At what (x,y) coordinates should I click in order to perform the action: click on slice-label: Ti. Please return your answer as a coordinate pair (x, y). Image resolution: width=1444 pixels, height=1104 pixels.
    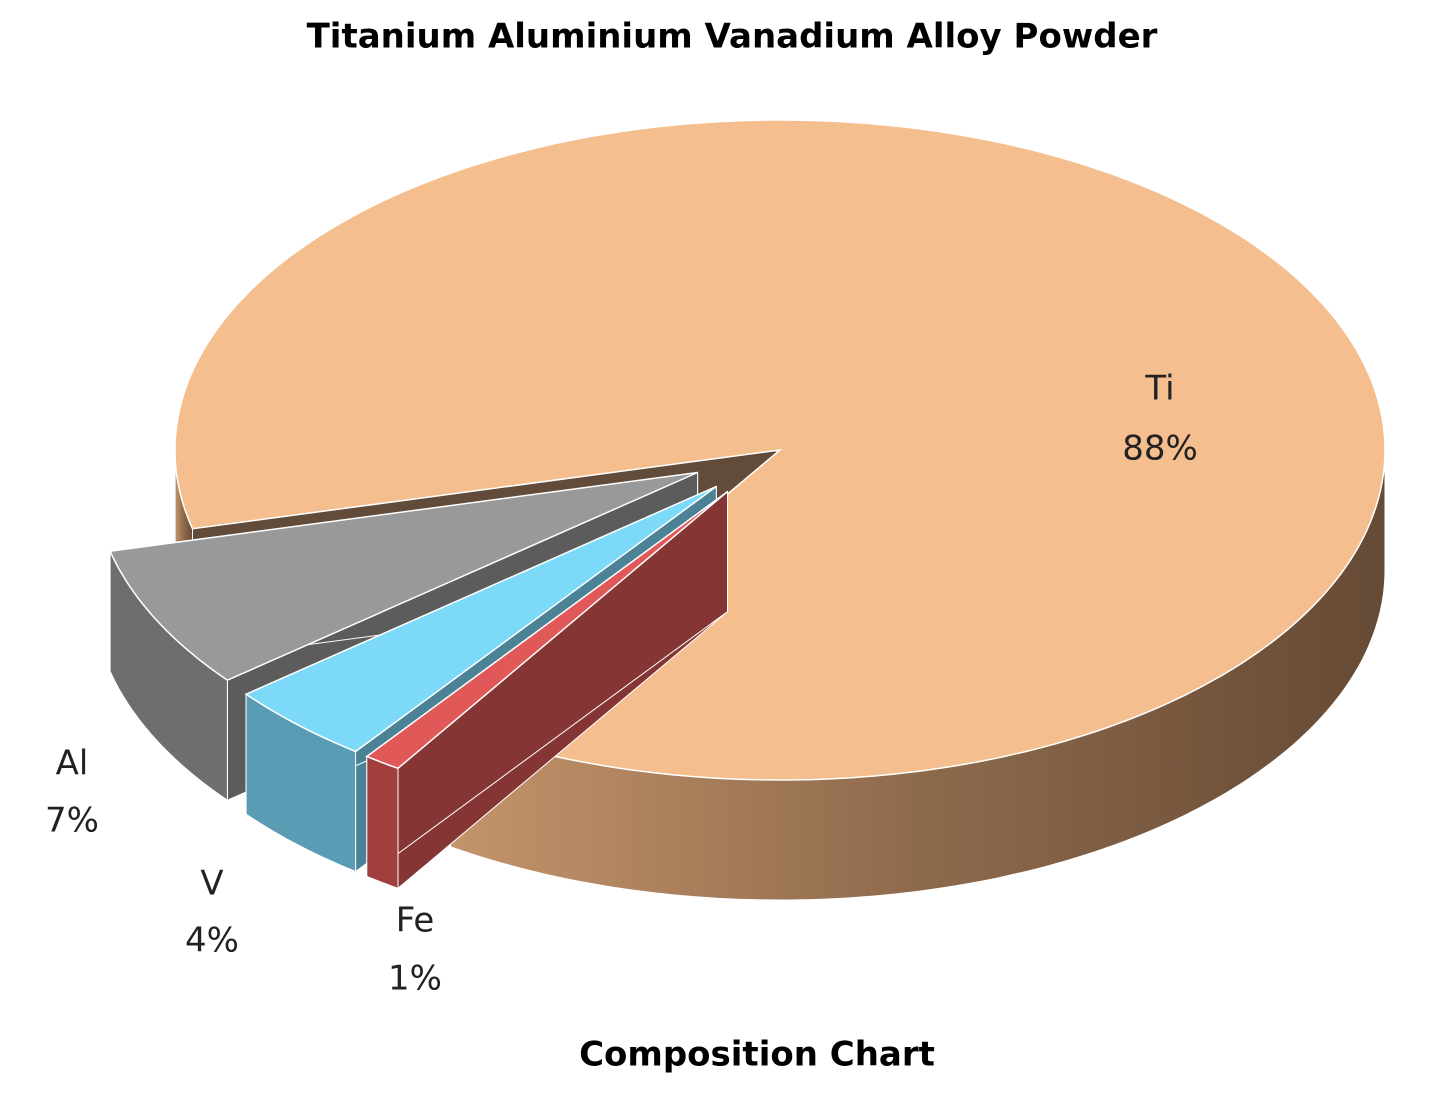
    Looking at the image, I should click on (1159, 389).